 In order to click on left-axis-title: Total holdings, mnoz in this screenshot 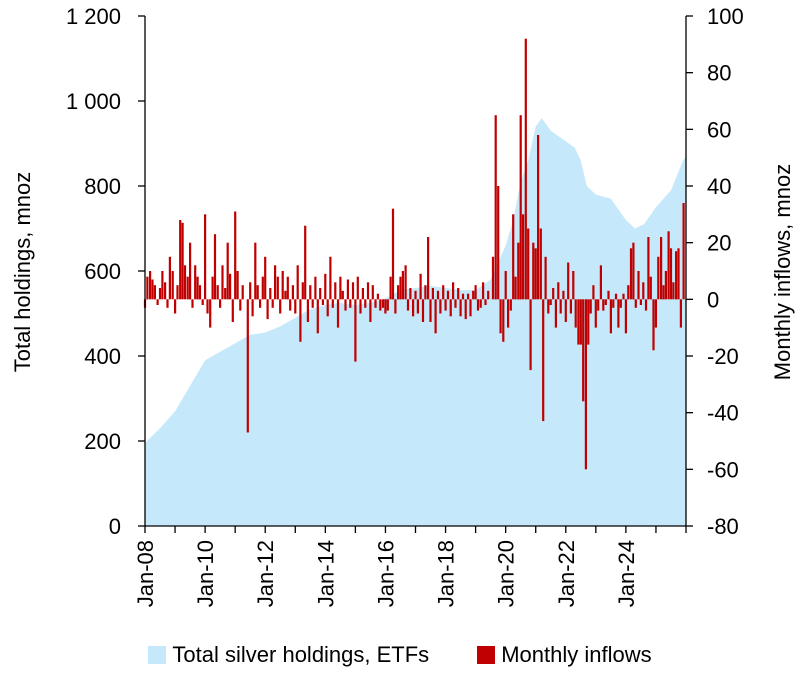, I will do `click(22, 272)`.